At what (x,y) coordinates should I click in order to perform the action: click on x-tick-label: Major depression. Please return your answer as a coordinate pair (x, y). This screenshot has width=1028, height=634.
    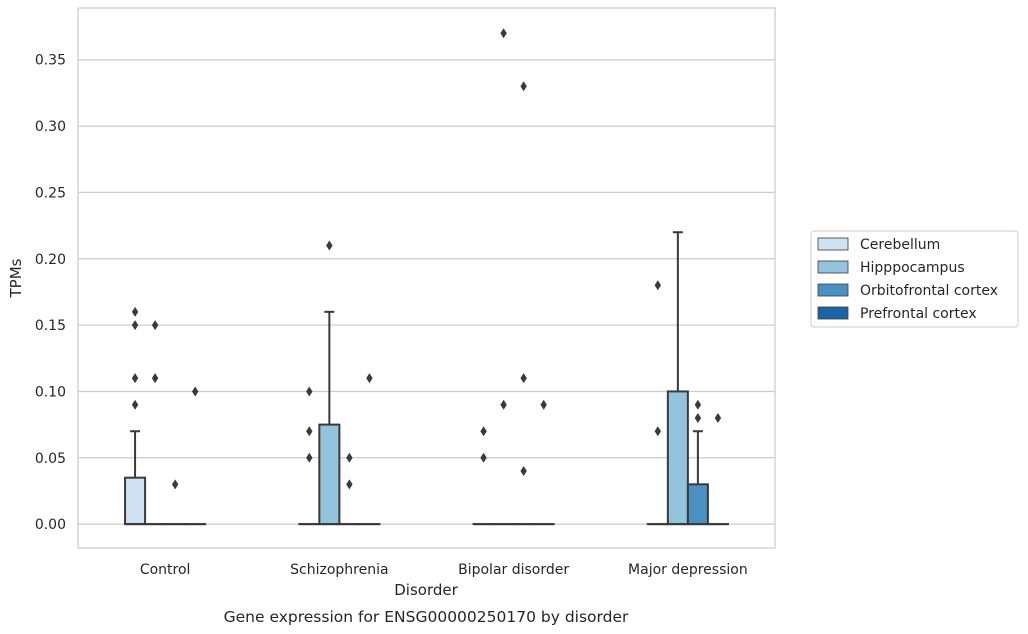
    Looking at the image, I should click on (688, 570).